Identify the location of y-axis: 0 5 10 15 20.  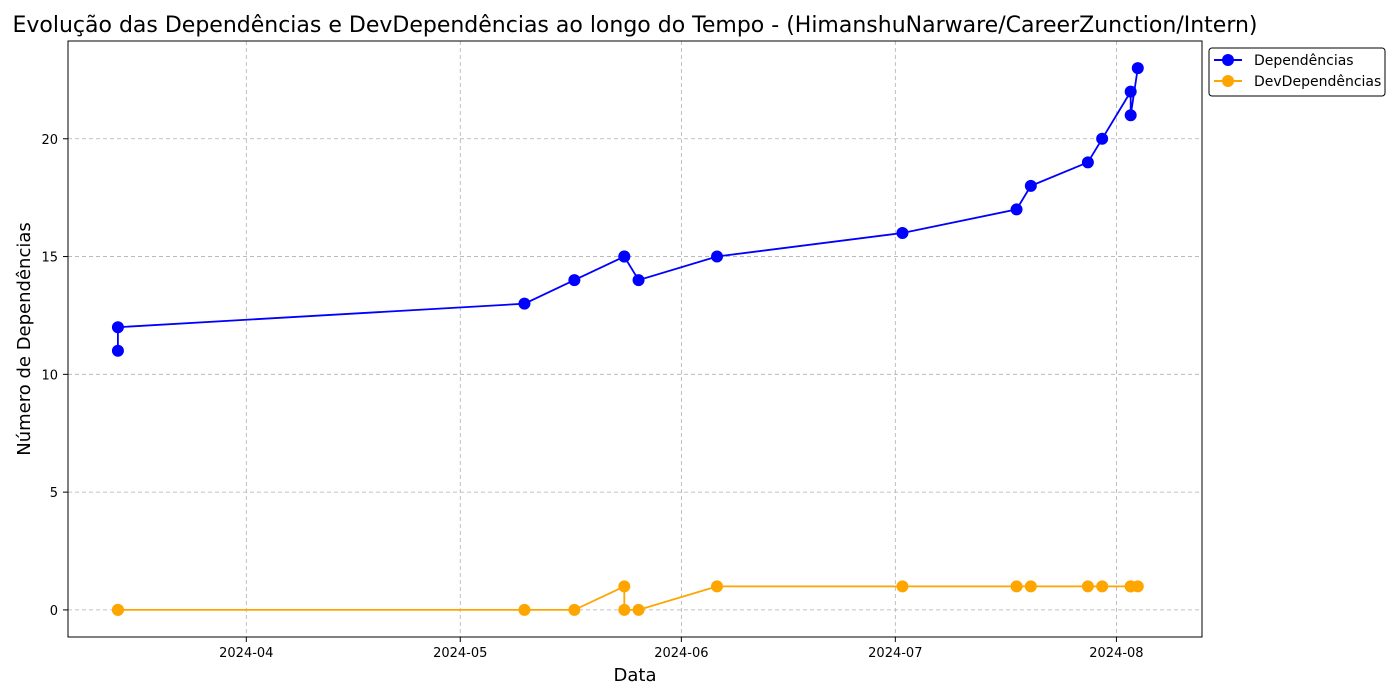
(54, 376).